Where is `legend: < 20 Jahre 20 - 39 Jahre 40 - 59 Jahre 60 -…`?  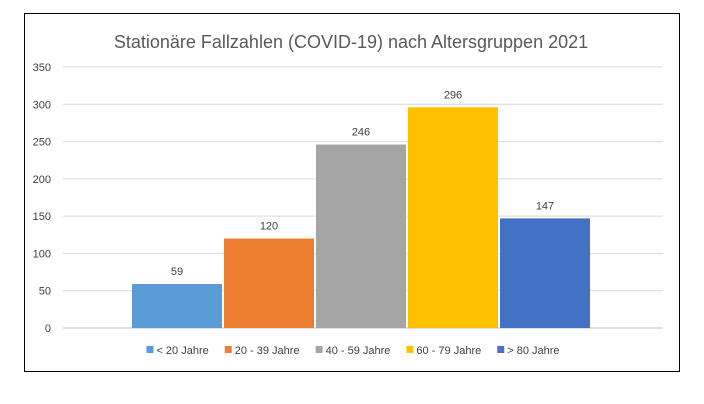
legend: < 20 Jahre 20 - 39 Jahre 40 - 59 Jahre 60 -… is located at coordinates (353, 351).